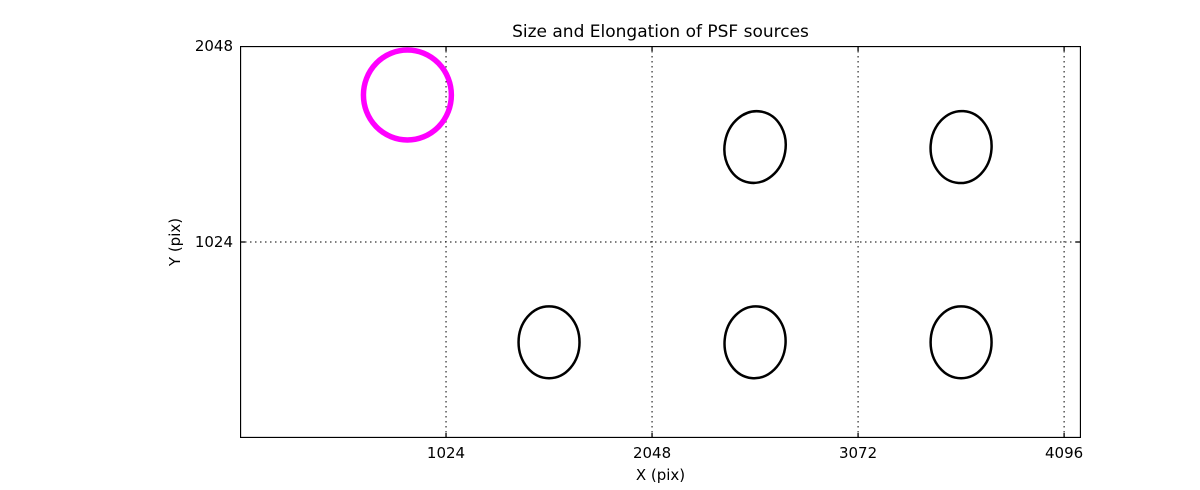 This screenshot has height=490, width=1200. What do you see at coordinates (175, 242) in the screenshot?
I see `y-axis-label: Y (pix)` at bounding box center [175, 242].